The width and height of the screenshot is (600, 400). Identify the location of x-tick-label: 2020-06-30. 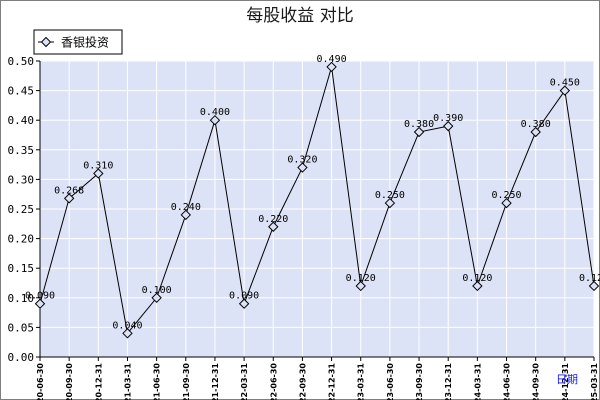
(40, 381).